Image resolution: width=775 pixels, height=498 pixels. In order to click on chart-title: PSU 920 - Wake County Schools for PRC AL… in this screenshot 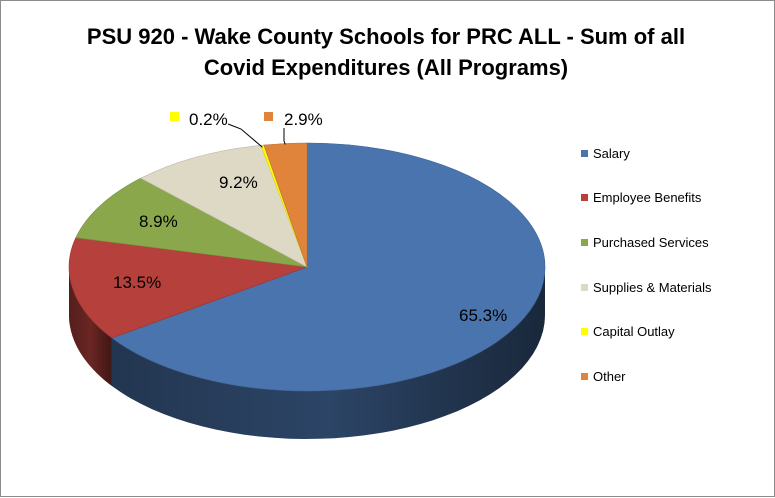, I will do `click(386, 52)`.